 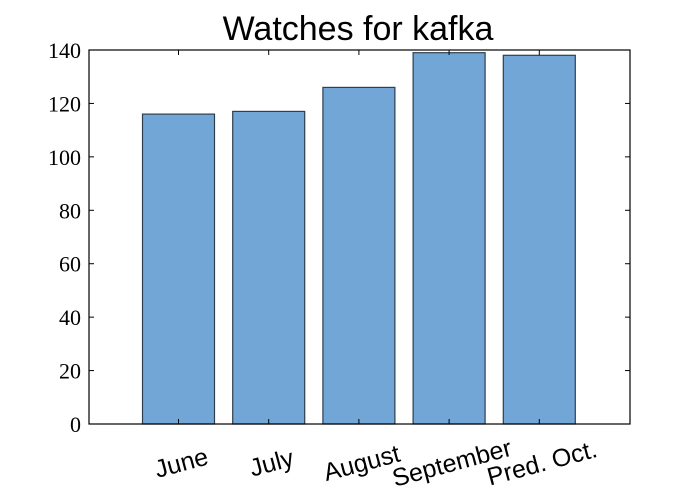 I want to click on y-tick-label: 120, so click(x=64, y=103).